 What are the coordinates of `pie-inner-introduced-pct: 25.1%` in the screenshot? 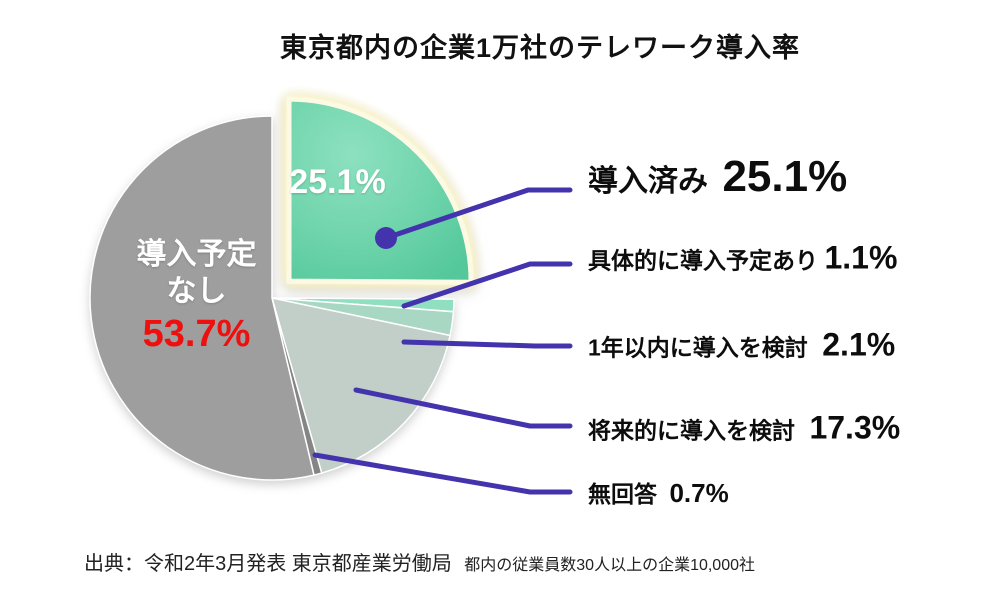 It's located at (337, 182).